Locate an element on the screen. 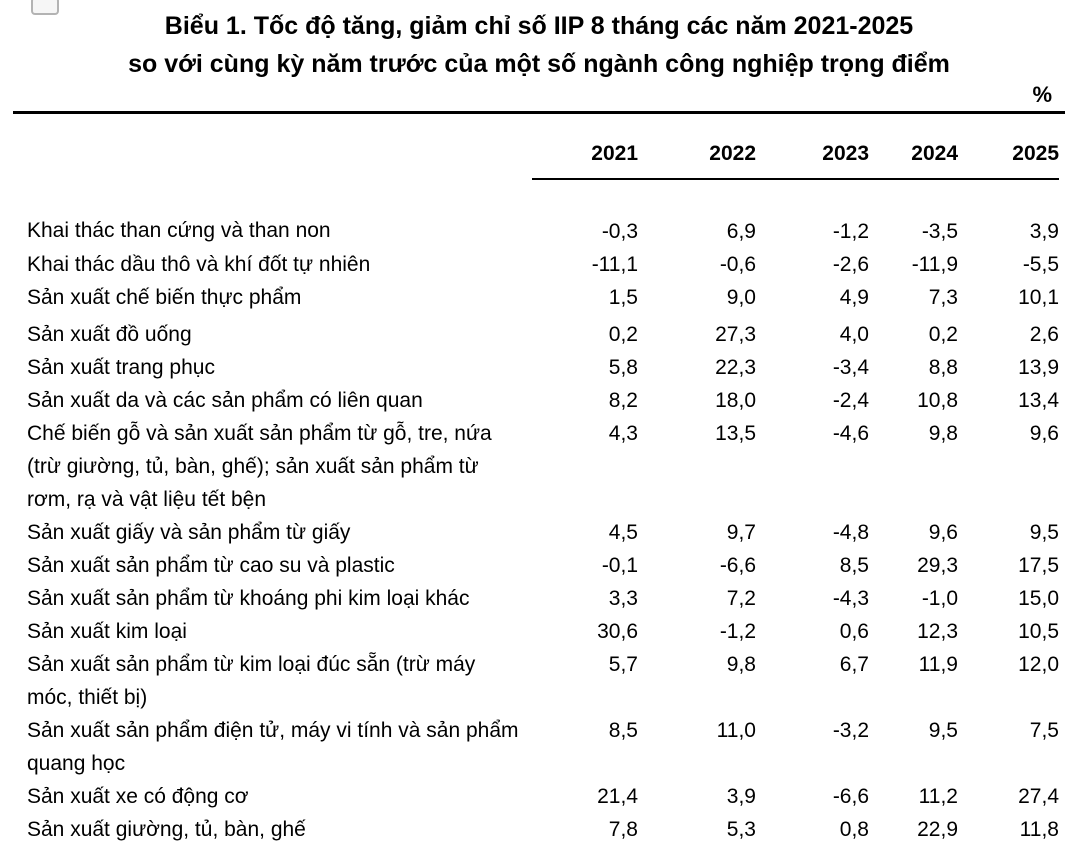 This screenshot has height=853, width=1078. row-value: 9,7 is located at coordinates (741, 532).